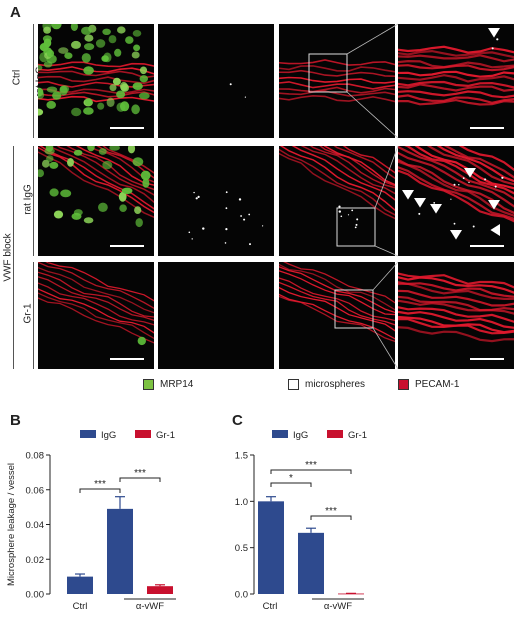  I want to click on micrograph-r1-c2, so click(216, 81).